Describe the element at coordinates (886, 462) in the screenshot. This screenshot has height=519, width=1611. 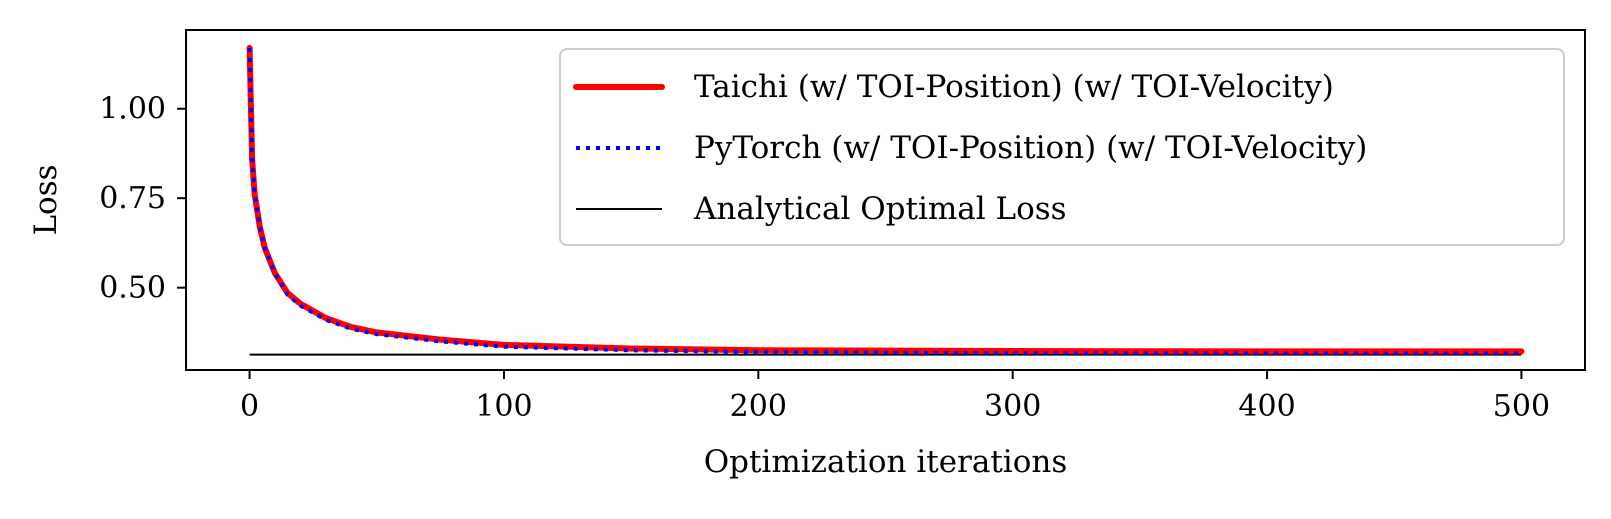
I see `x-axis-label: Optimization iterations` at that location.